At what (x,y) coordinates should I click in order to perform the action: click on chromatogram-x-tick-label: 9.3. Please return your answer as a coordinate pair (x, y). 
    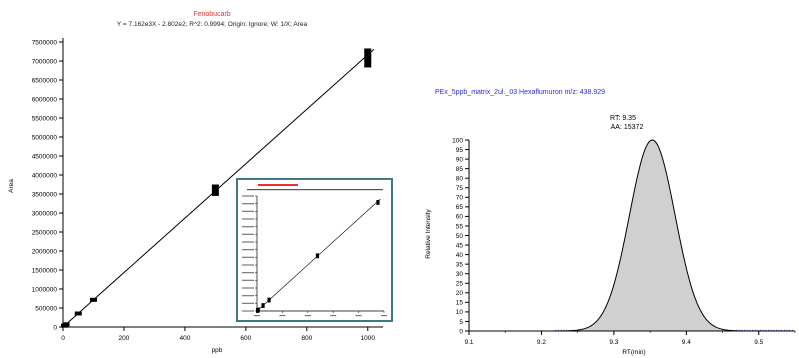
    Looking at the image, I should click on (613, 342).